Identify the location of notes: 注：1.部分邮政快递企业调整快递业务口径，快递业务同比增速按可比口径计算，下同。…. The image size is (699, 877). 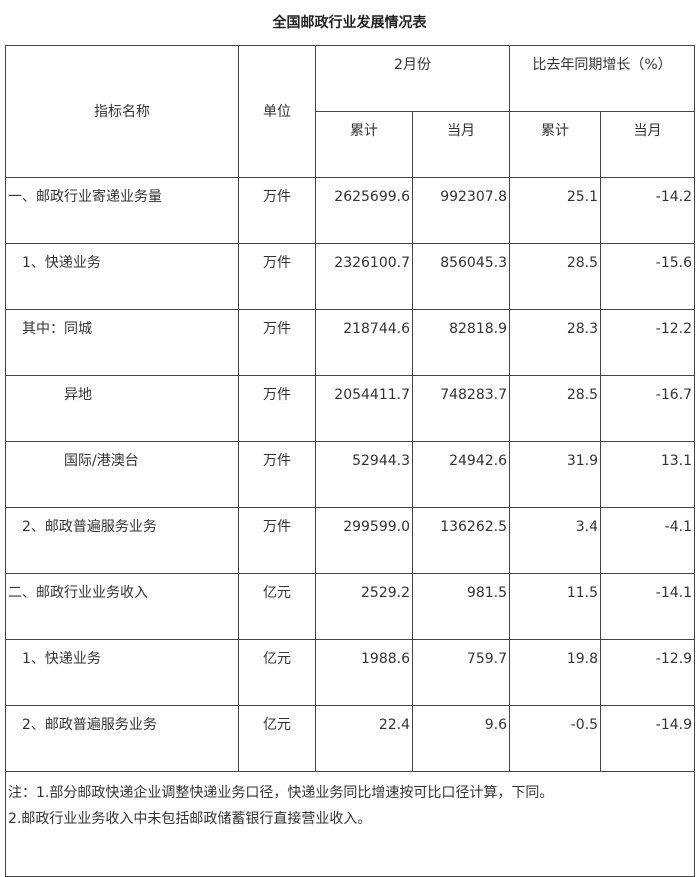
(350, 824).